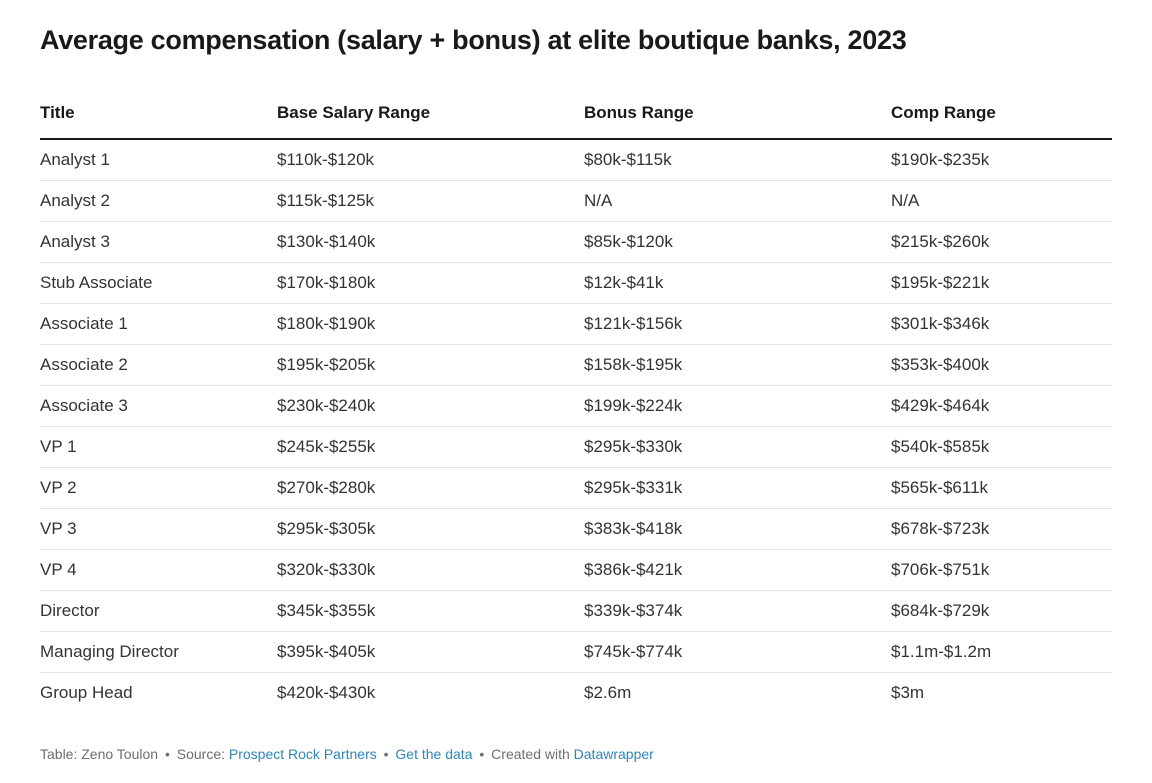  I want to click on table-row: Group Head $420k-$430k $2.6m $3m, so click(576, 692).